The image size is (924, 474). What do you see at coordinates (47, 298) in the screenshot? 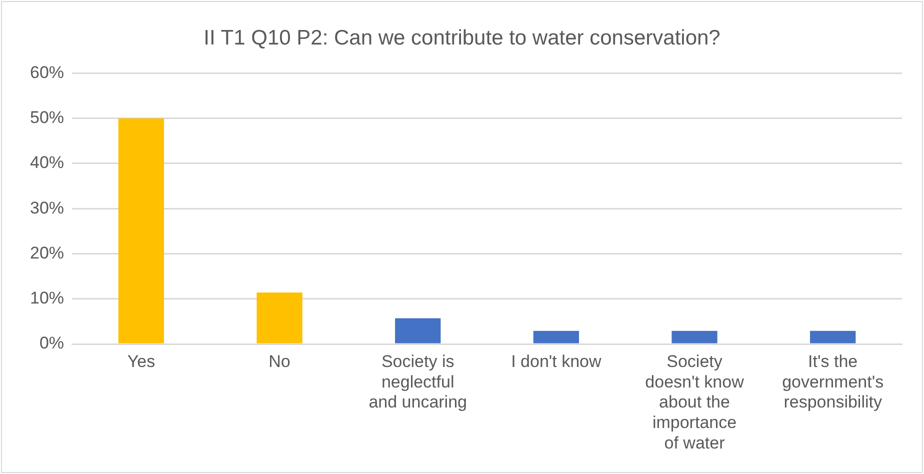
I see `y-tick-label: 10%` at bounding box center [47, 298].